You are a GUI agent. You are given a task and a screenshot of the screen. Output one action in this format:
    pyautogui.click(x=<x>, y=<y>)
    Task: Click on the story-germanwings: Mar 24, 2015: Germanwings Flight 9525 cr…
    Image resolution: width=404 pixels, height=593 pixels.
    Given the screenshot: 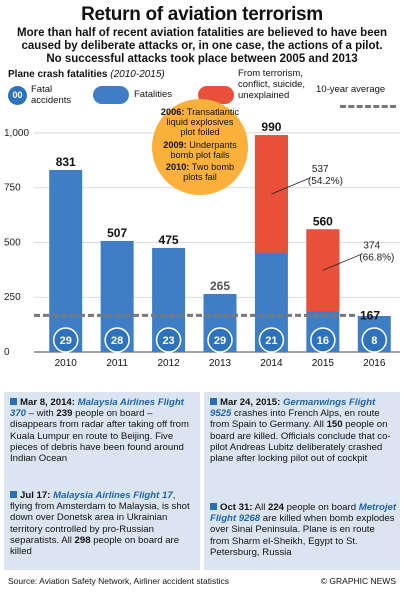 What is the action you would take?
    pyautogui.click(x=300, y=431)
    